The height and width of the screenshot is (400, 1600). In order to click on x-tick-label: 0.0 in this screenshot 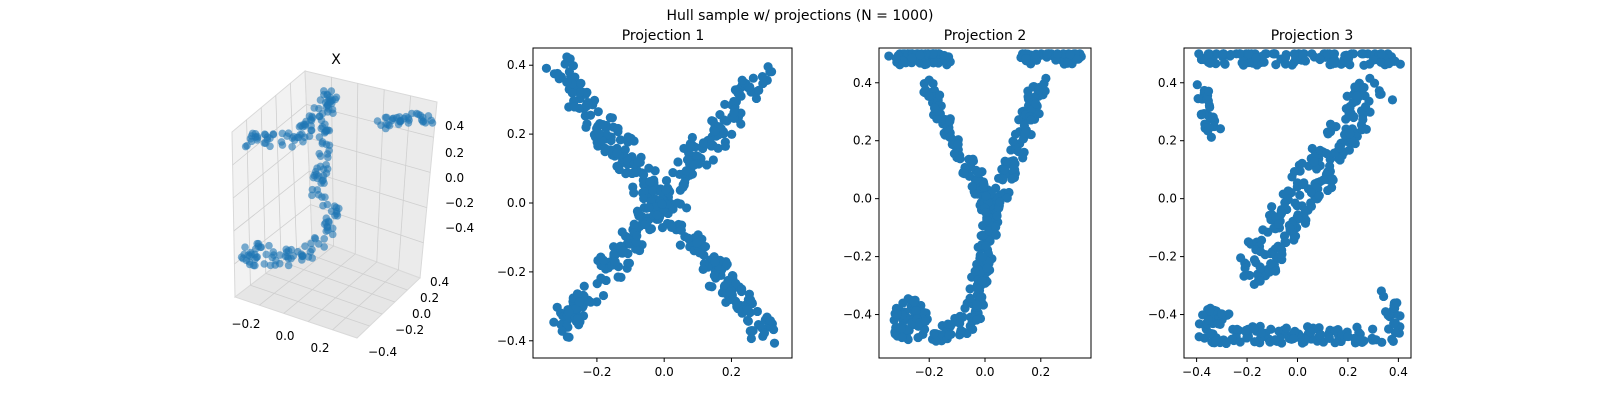, I will do `click(664, 372)`.